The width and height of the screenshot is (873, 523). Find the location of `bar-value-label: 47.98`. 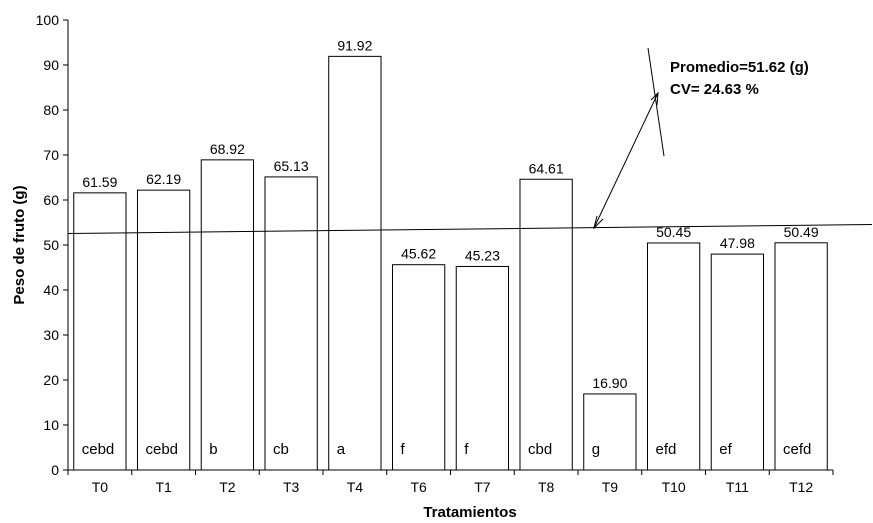

bar-value-label: 47.98 is located at coordinates (737, 243).